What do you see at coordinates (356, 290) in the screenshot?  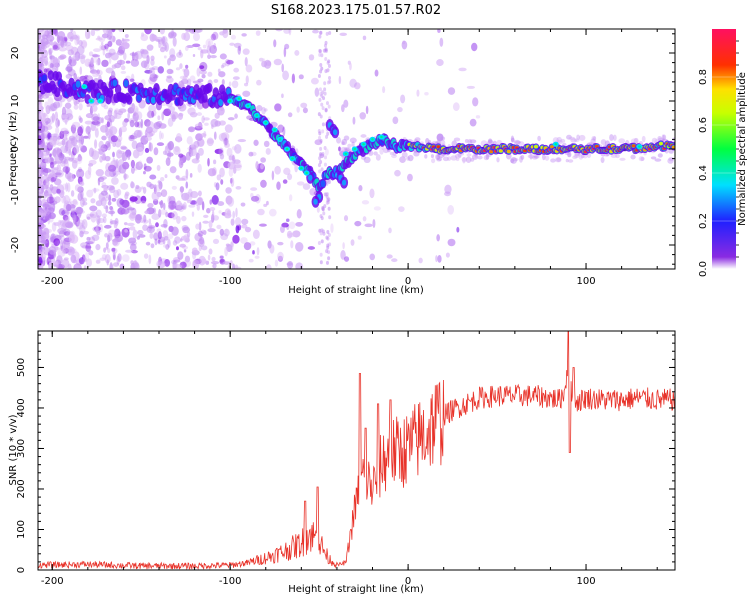 I see `spectrogram-xlabel: Height of straight line (km)` at bounding box center [356, 290].